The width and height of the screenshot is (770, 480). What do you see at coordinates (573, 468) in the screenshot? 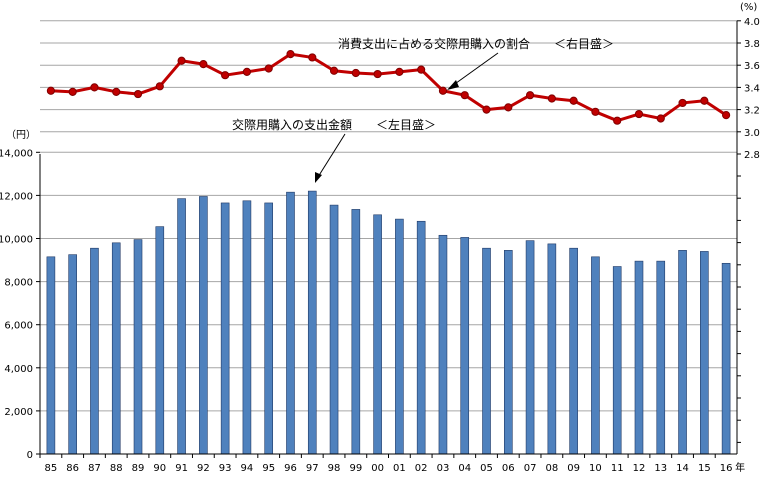
I see `x-tick-label: 09` at bounding box center [573, 468].